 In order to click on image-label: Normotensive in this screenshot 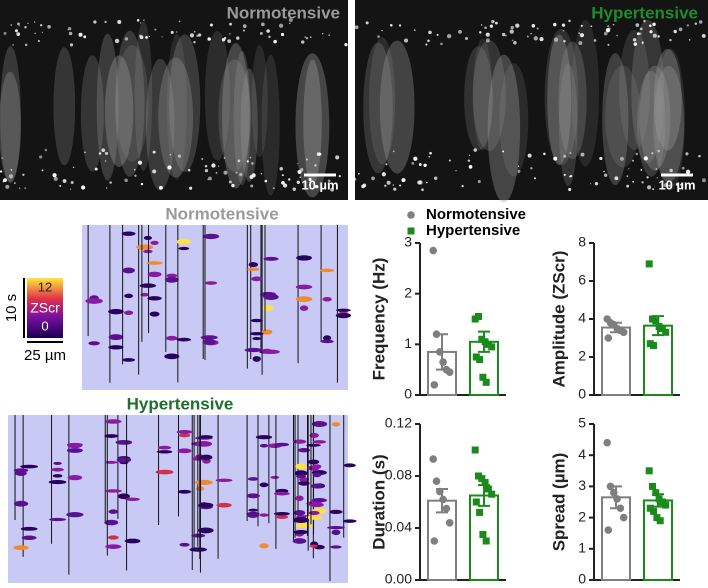, I will do `click(283, 12)`.